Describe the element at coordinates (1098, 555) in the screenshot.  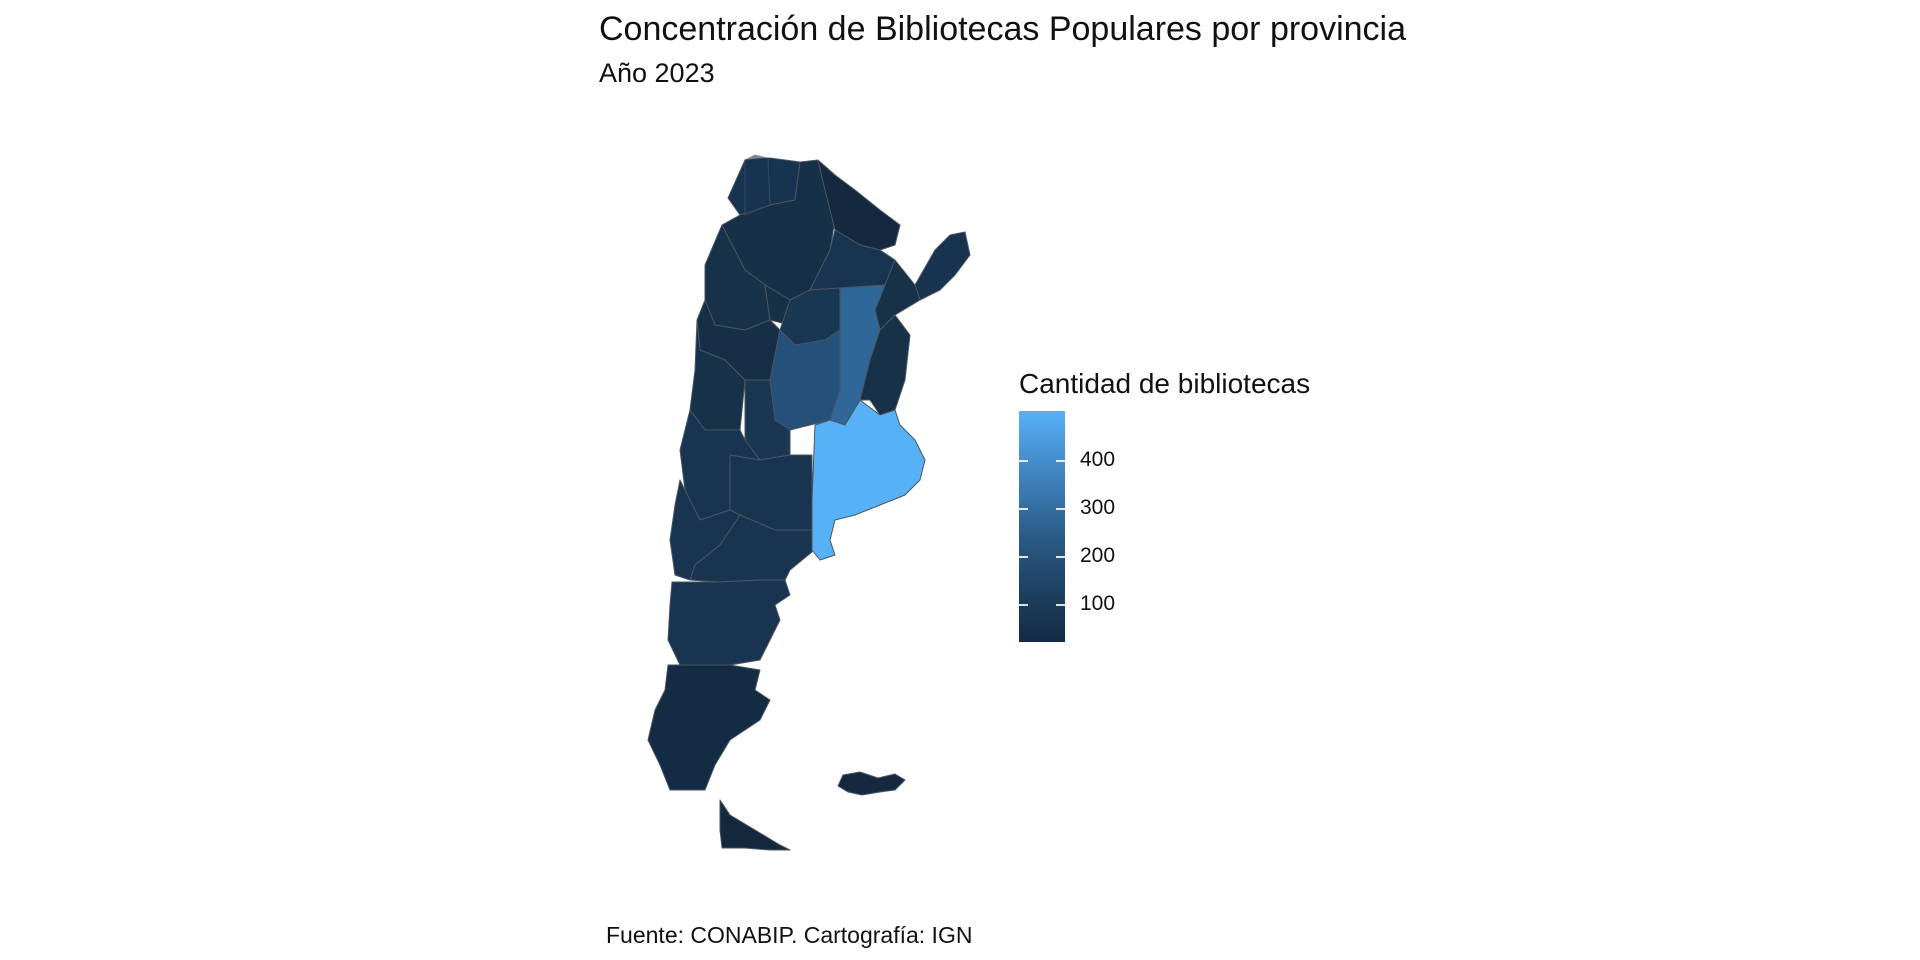
I see `legend-tick-label-200: 200` at that location.